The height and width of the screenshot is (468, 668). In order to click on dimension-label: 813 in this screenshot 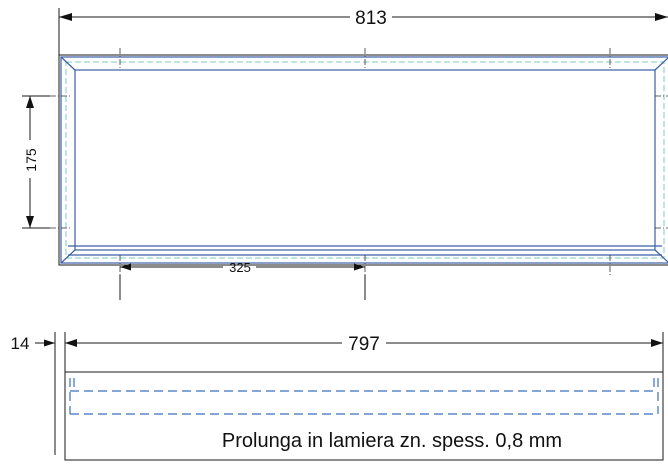, I will do `click(371, 18)`.